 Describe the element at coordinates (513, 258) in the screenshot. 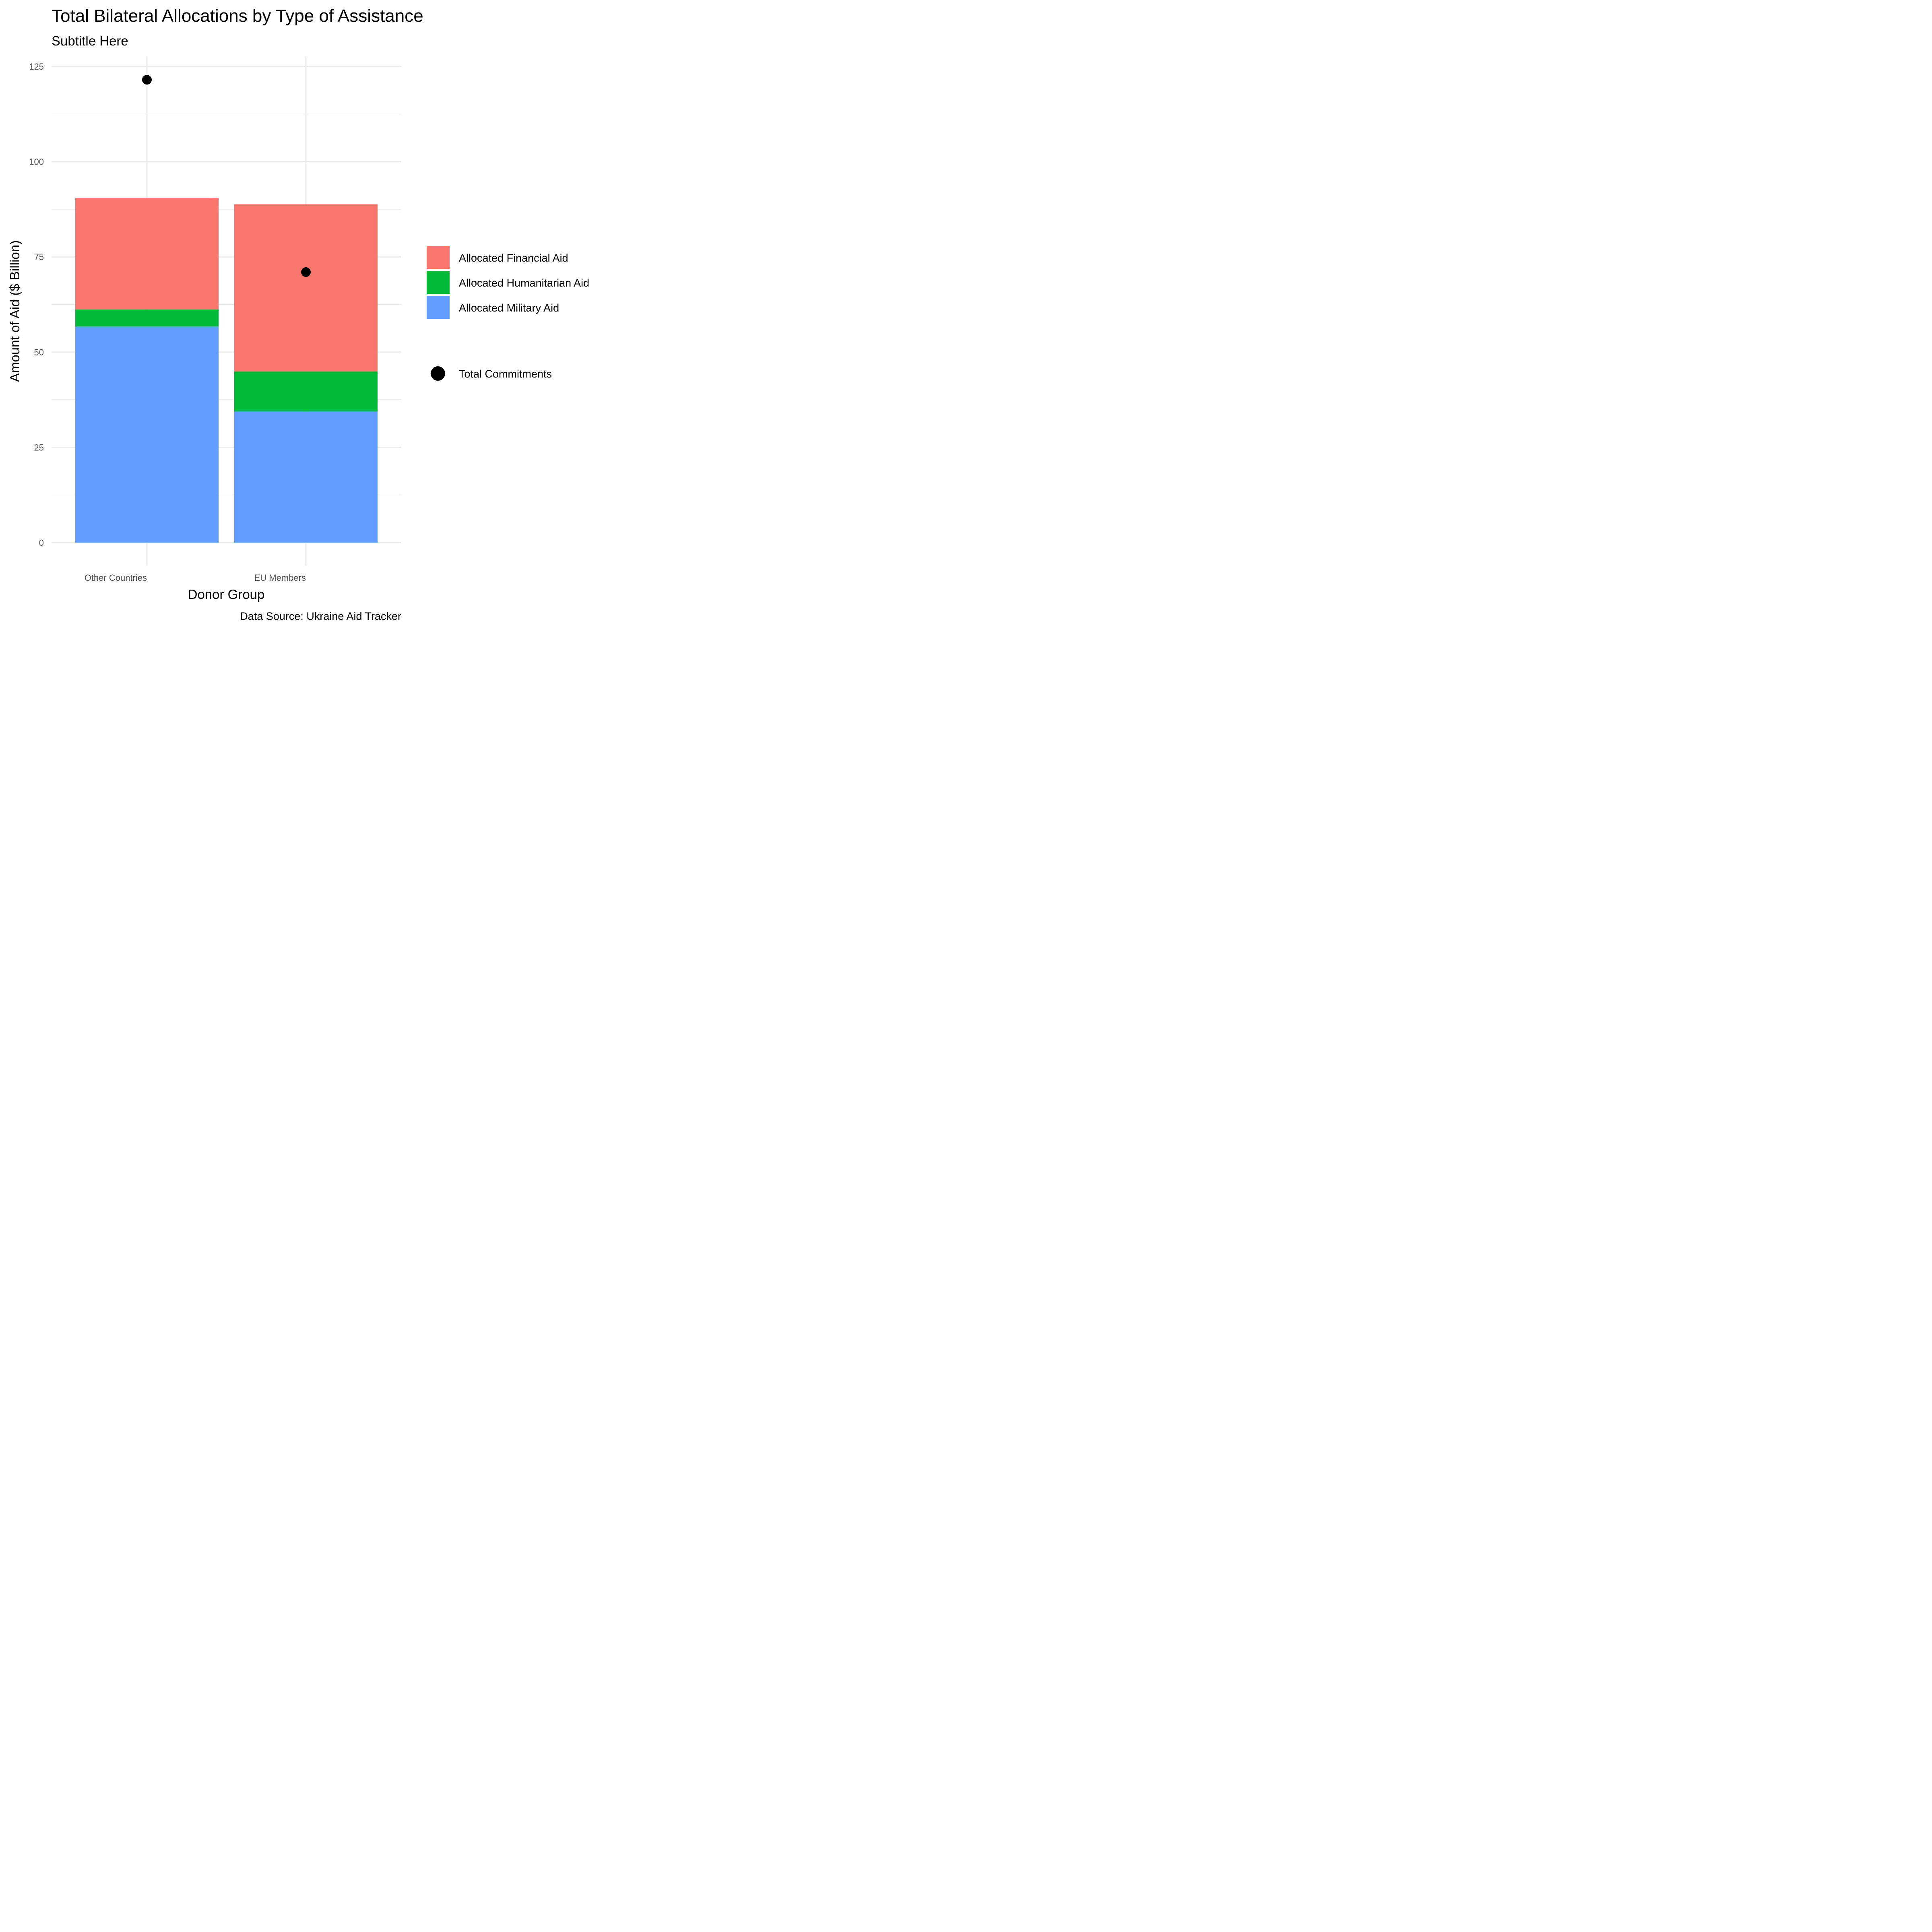

I see `legend-key-label: Allocated Financial Aid` at that location.